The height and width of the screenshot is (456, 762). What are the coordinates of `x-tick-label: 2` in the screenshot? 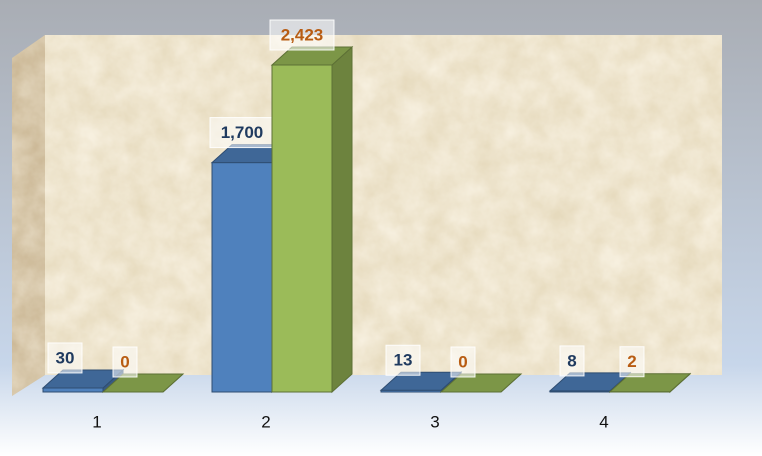 It's located at (265, 421).